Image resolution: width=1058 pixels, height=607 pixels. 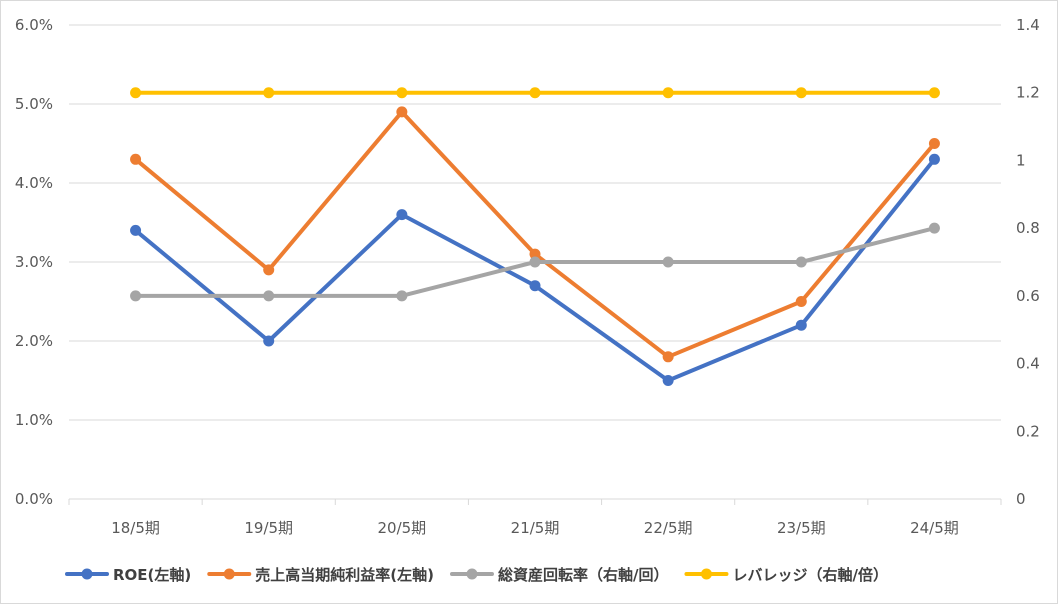 I want to click on y-right-tick-label: 0.2, so click(x=1028, y=431).